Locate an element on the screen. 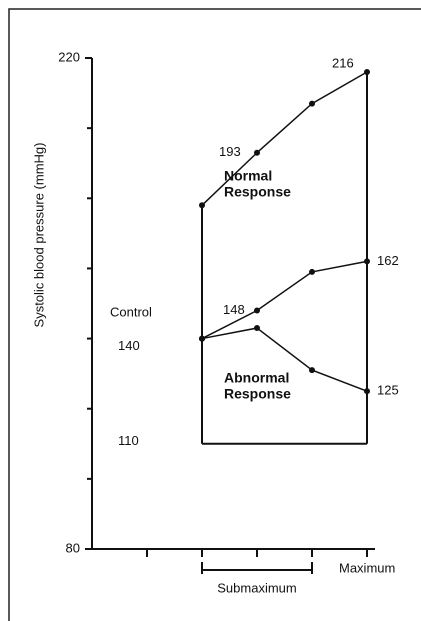 The image size is (421, 621). bracket-label: 110 is located at coordinates (128, 440).